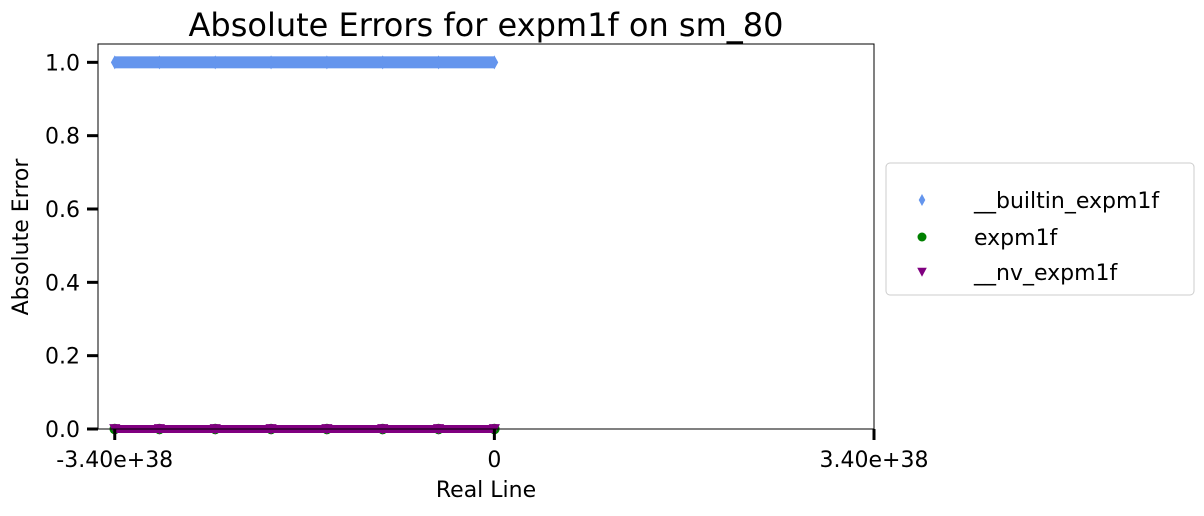  What do you see at coordinates (494, 460) in the screenshot?
I see `x-tick-label: 0` at bounding box center [494, 460].